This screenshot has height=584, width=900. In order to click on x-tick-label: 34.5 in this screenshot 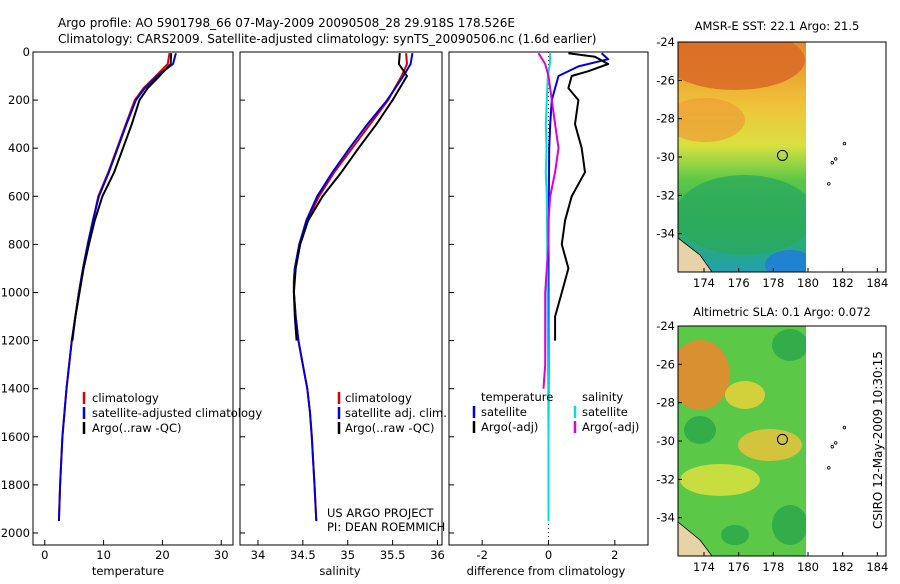, I will do `click(303, 555)`.